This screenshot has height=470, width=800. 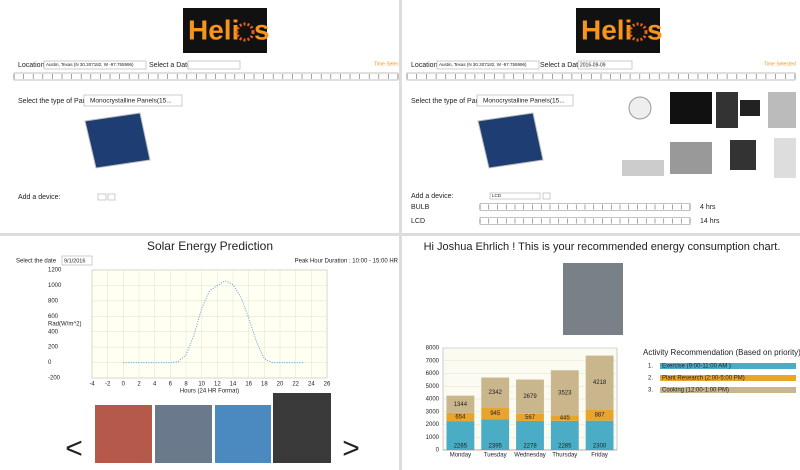 What do you see at coordinates (460, 456) in the screenshot?
I see `x-tick-label: Monday` at bounding box center [460, 456].